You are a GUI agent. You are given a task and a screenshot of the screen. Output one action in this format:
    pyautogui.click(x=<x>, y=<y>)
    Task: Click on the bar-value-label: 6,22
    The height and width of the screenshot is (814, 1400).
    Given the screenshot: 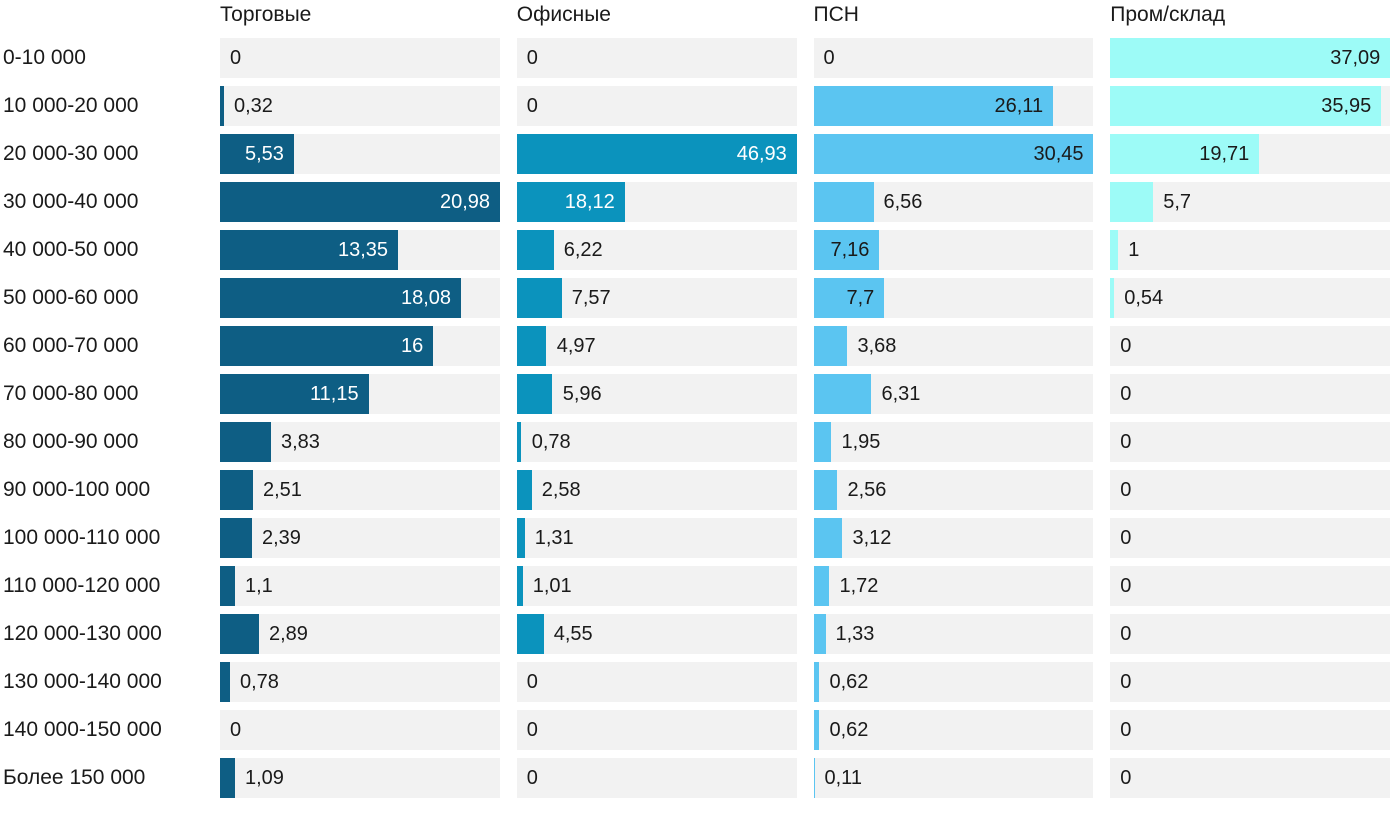 What is the action you would take?
    pyautogui.click(x=583, y=250)
    